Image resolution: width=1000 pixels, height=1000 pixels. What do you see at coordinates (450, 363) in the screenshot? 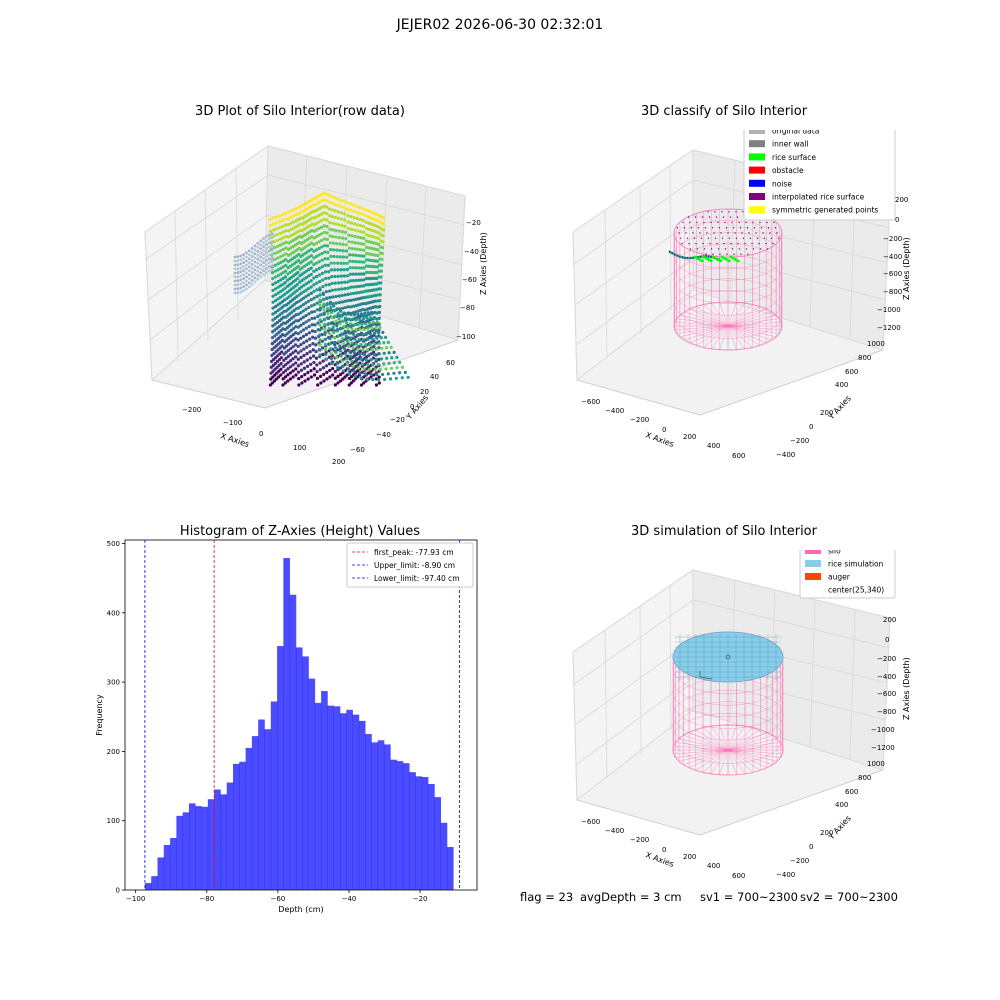
I see `raw-ytick-6: 60` at bounding box center [450, 363].